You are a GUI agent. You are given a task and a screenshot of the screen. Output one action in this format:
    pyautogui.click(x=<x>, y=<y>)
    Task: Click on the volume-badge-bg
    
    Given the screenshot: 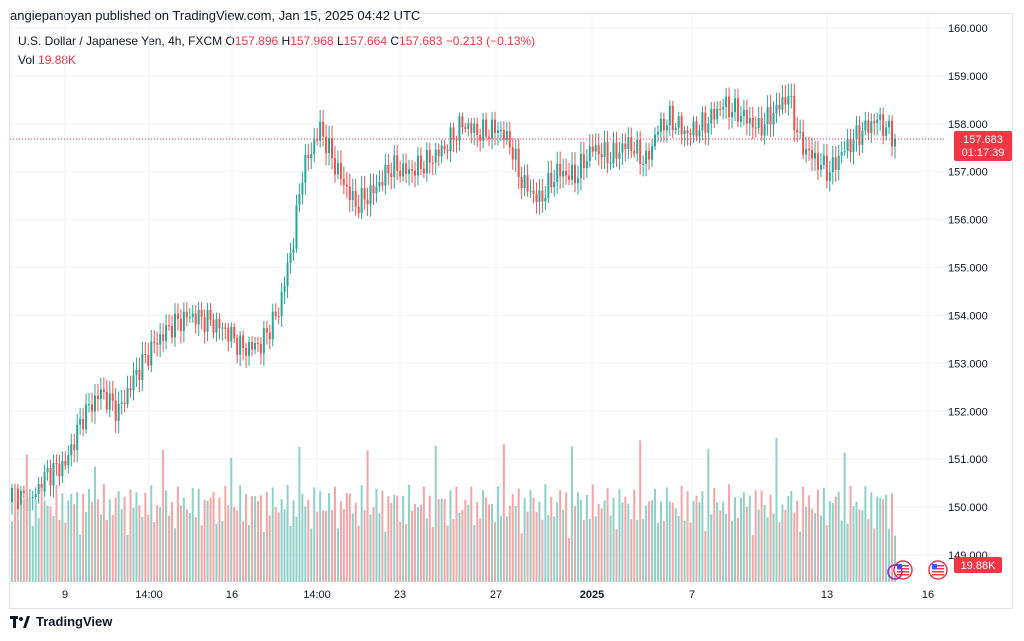 What is the action you would take?
    pyautogui.click(x=978, y=565)
    